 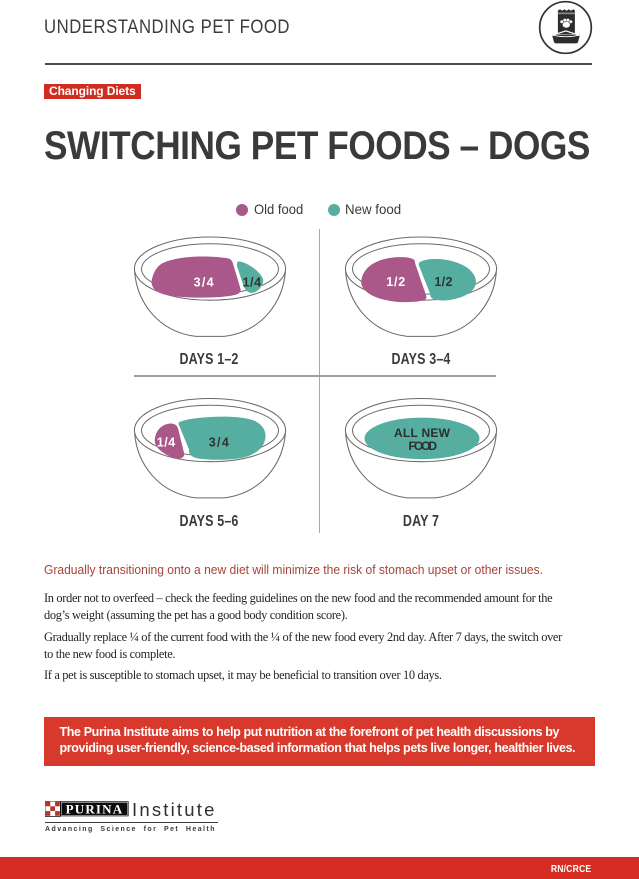 What do you see at coordinates (423, 446) in the screenshot?
I see `svg-text: FOOD` at bounding box center [423, 446].